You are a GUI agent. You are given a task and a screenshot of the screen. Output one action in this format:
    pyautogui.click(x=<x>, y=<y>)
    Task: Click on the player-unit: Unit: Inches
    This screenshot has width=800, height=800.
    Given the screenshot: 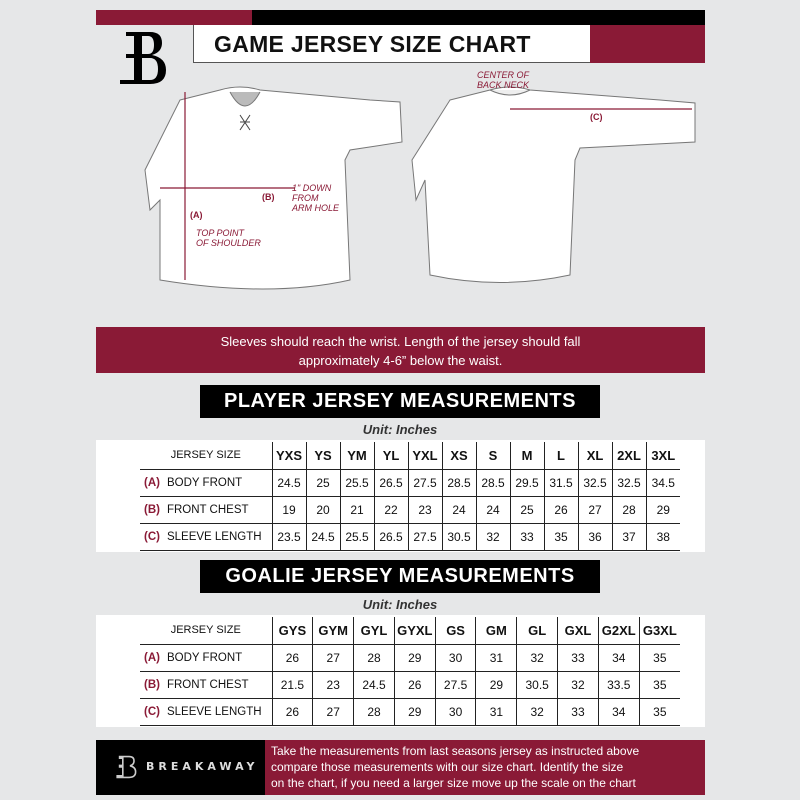 What is the action you would take?
    pyautogui.click(x=400, y=429)
    